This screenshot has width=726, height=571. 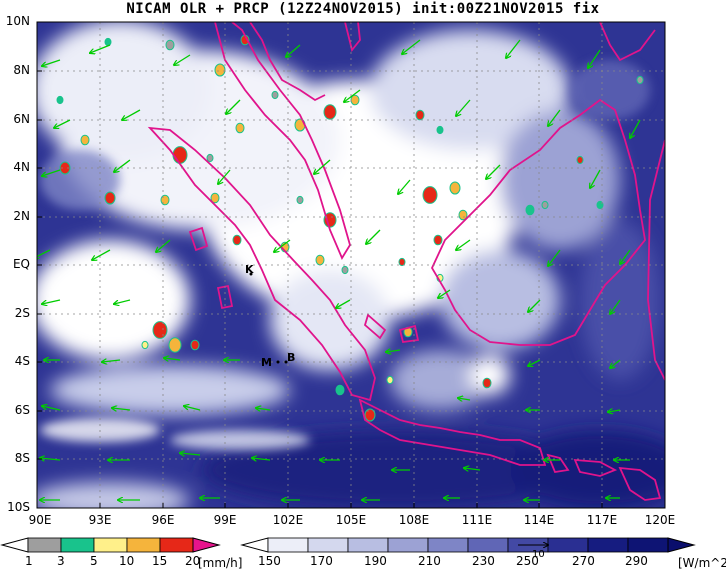 I want to click on precip-colorbar-upper-arrow, so click(x=206, y=545).